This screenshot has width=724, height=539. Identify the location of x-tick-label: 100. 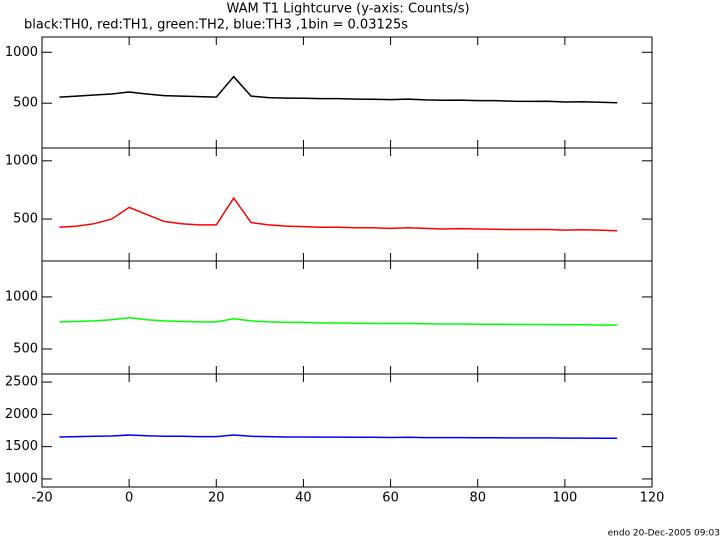
(564, 498).